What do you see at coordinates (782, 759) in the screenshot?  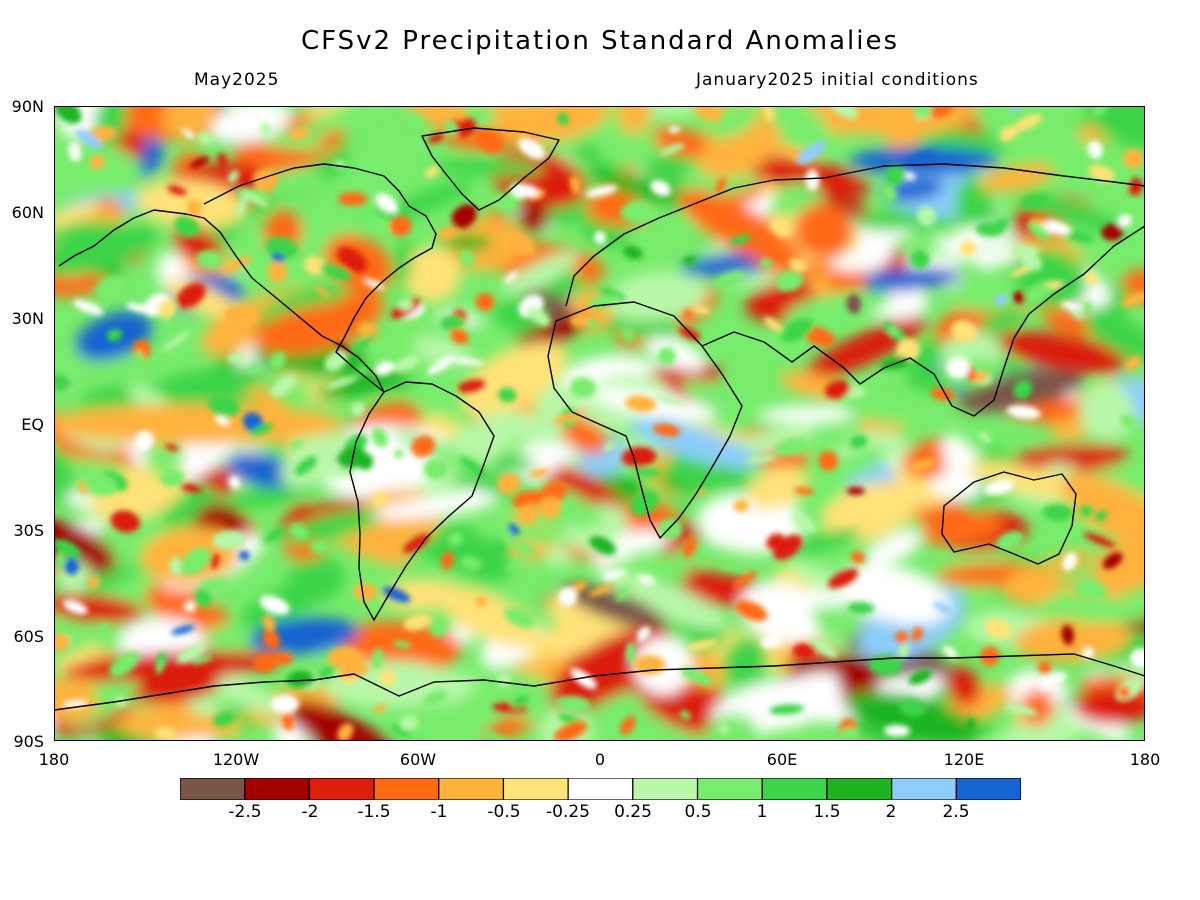 I see `lon-label-60e: 60E` at bounding box center [782, 759].